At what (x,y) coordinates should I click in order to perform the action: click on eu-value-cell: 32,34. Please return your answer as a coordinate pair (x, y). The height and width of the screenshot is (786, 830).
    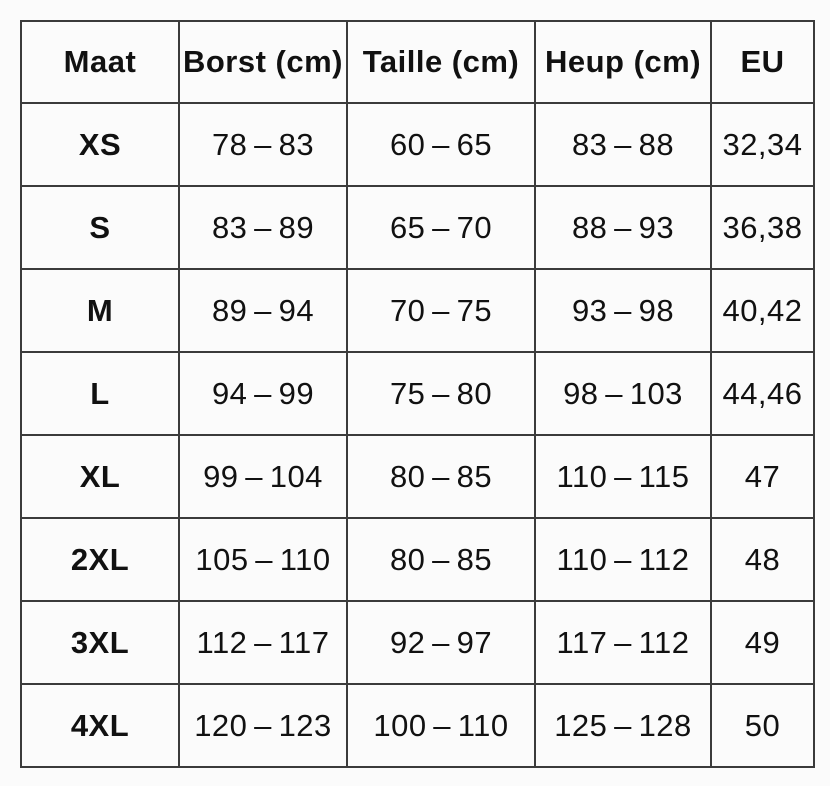
    Looking at the image, I should click on (762, 144).